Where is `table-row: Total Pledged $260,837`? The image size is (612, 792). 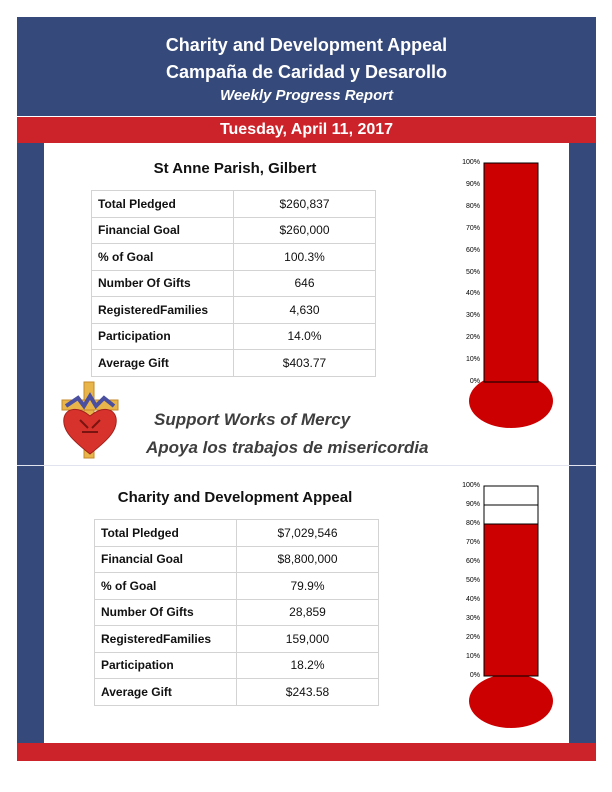
table-row: Total Pledged $260,837 is located at coordinates (233, 204).